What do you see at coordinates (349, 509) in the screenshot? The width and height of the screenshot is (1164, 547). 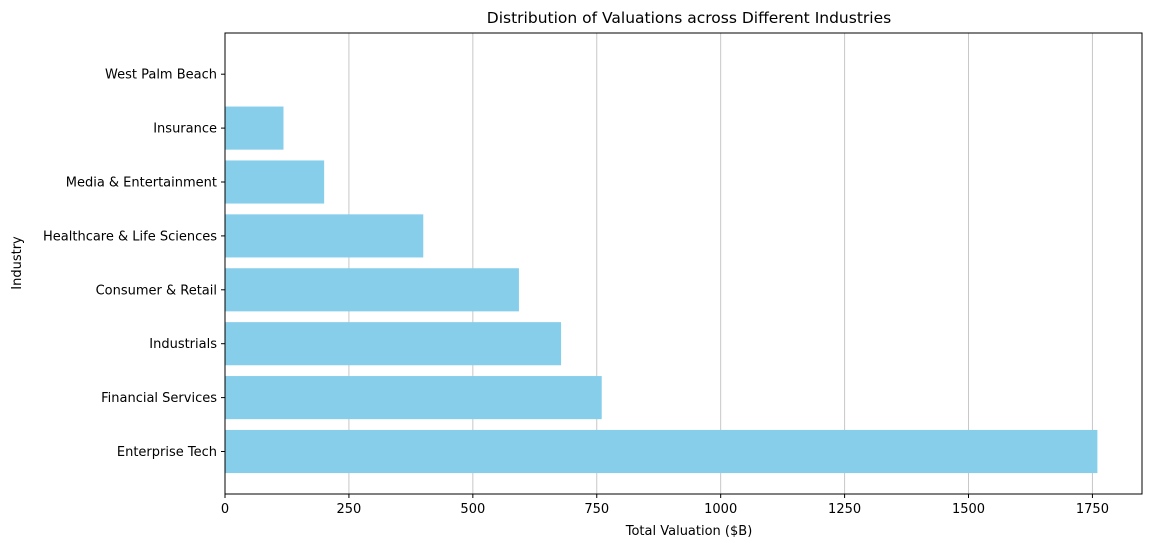 I see `x-tick-label: 250` at bounding box center [349, 509].